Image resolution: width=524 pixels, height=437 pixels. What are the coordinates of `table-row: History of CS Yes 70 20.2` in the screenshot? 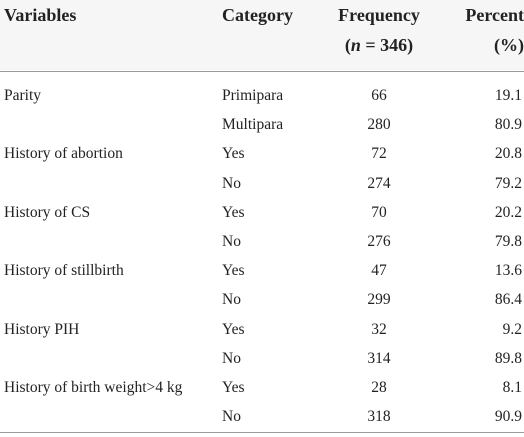 It's located at (262, 212).